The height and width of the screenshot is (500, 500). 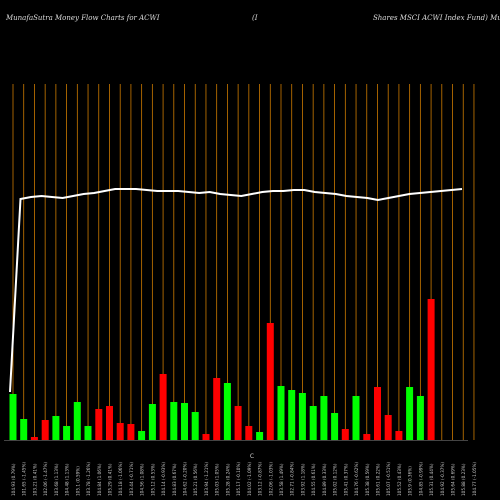 What do you see at coordinates (227, 479) in the screenshot?
I see `x-tick-label: 105.28 (0.24%)` at bounding box center [227, 479].